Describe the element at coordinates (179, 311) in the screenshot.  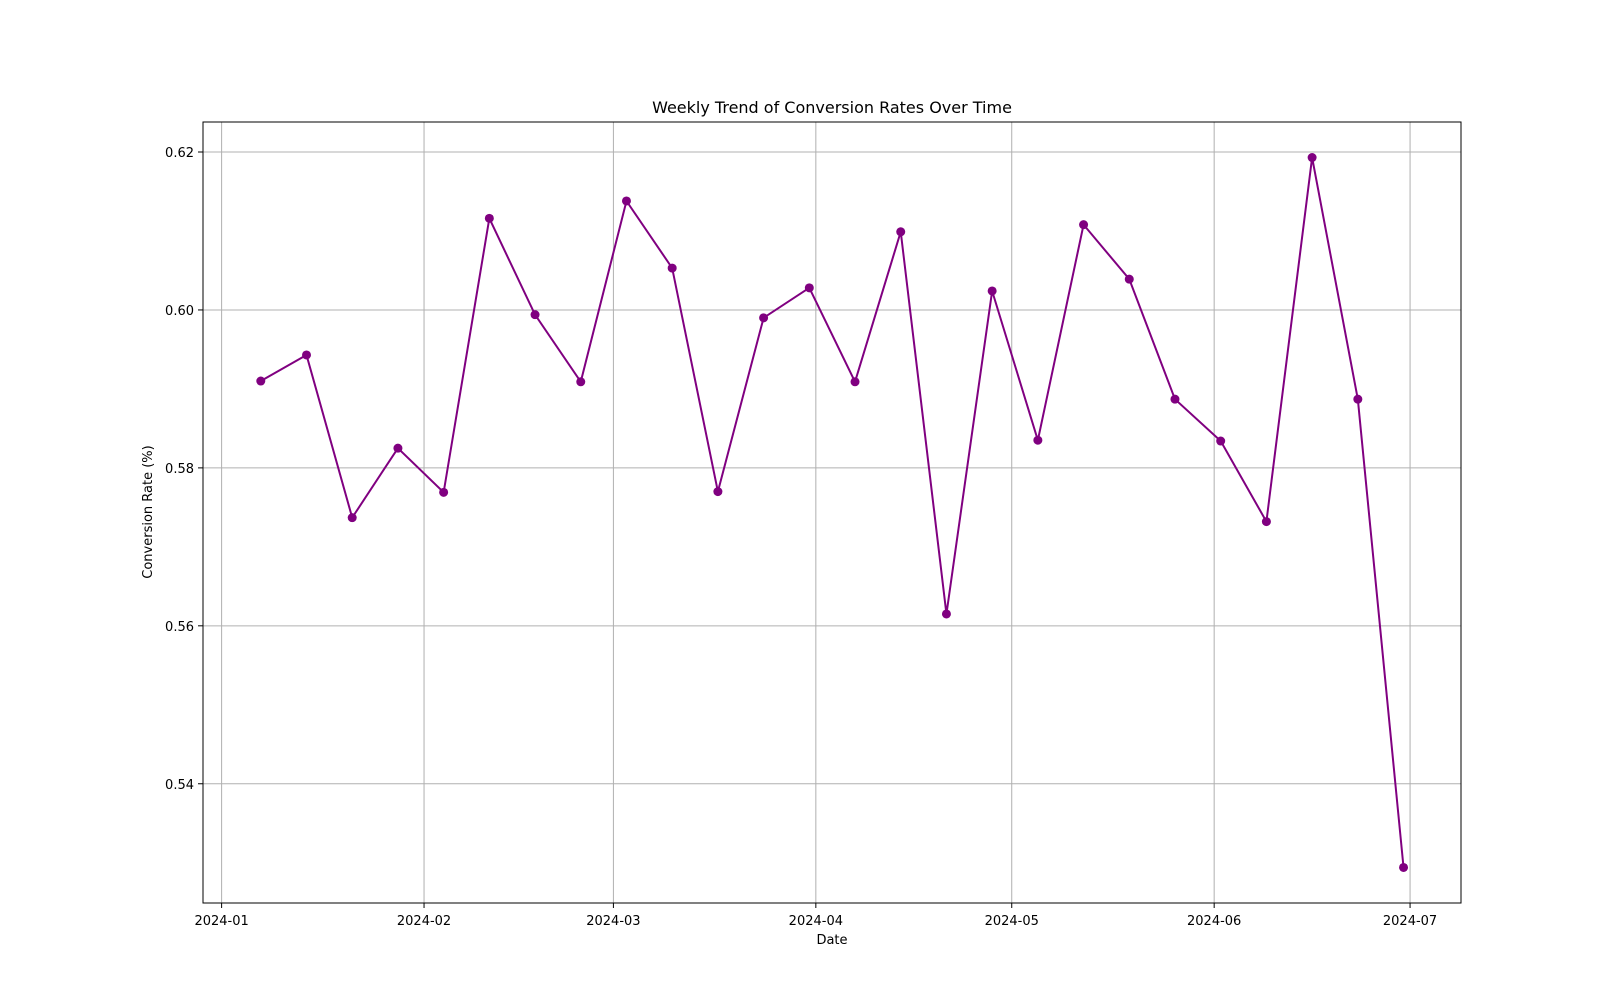
I see `y-tick-label: 0.60` at that location.